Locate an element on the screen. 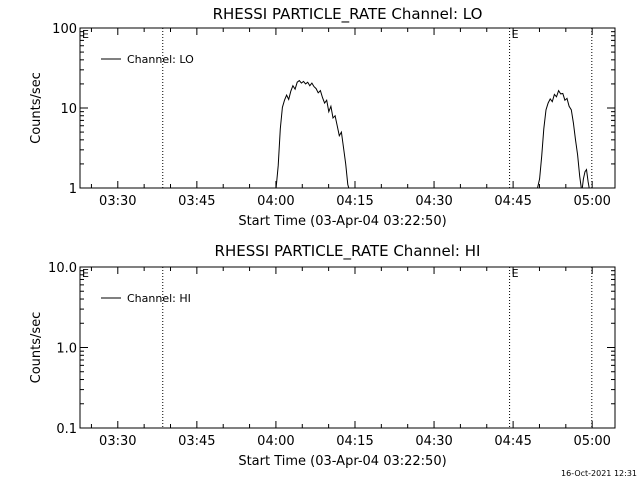  y-tick-label: 10.0 is located at coordinates (62, 268).